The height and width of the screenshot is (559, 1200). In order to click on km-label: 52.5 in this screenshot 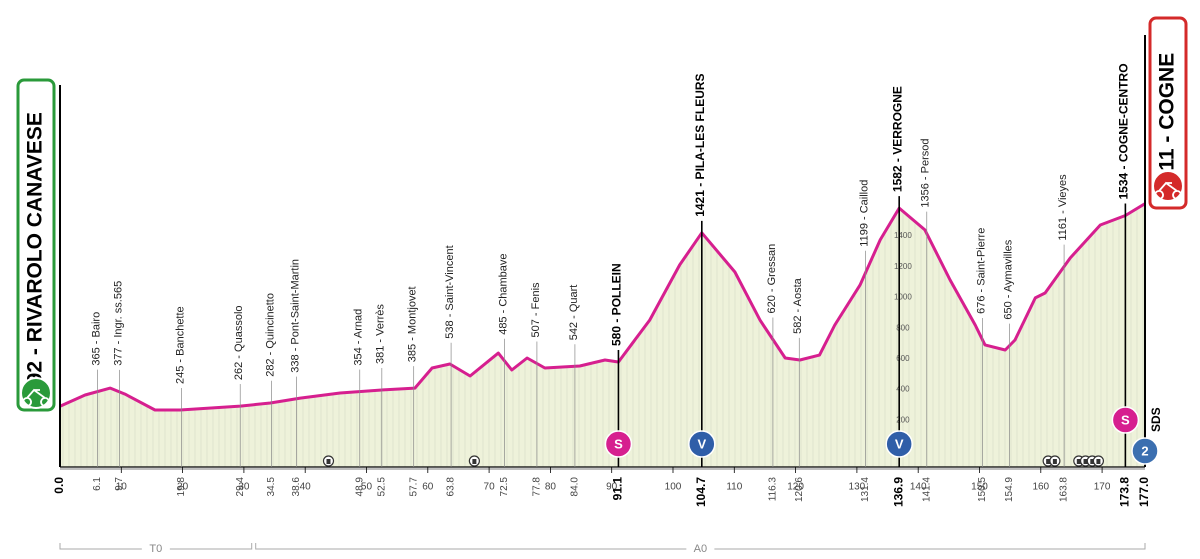, I will do `click(381, 487)`.